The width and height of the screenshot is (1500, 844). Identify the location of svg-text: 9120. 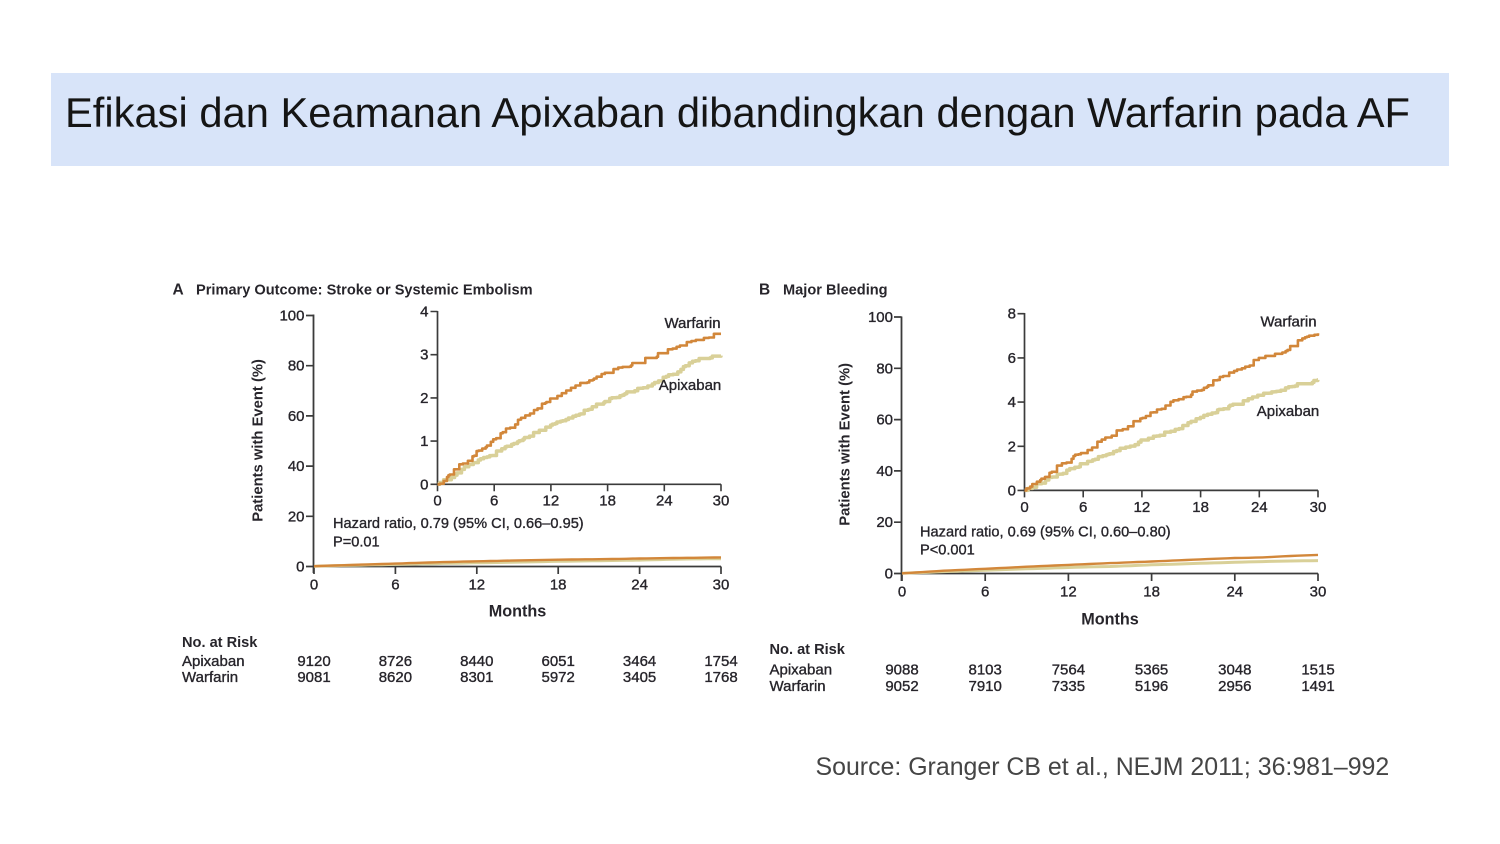
(313, 661).